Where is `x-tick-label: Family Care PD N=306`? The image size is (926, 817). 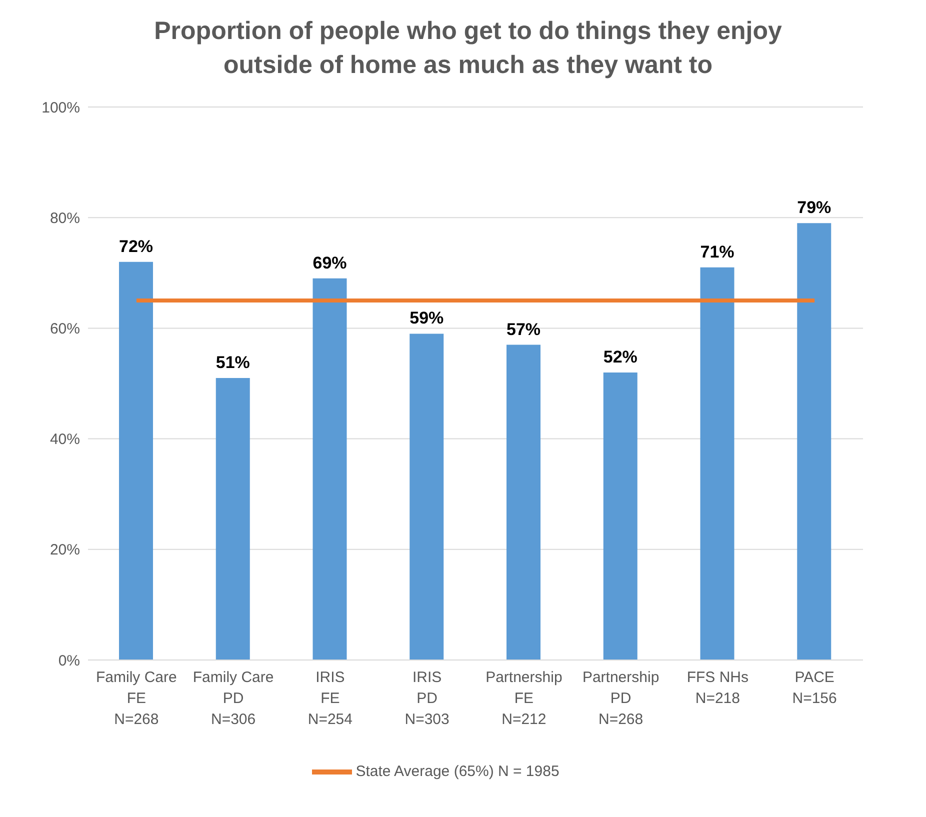 x-tick-label: Family Care PD N=306 is located at coordinates (233, 698).